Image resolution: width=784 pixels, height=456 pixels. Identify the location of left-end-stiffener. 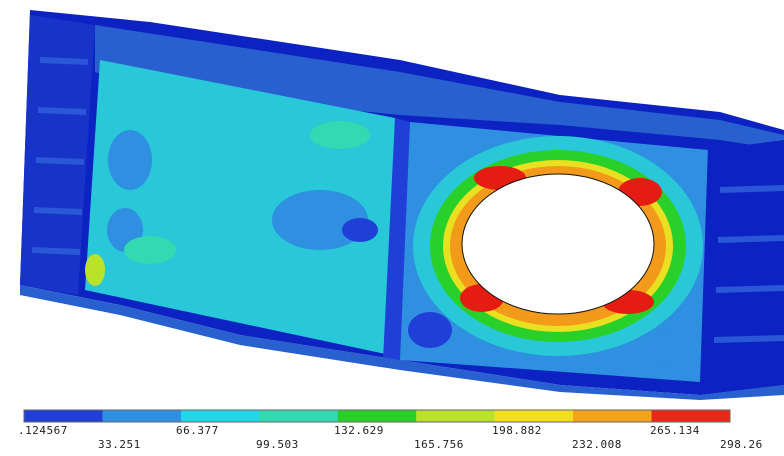
(57, 155).